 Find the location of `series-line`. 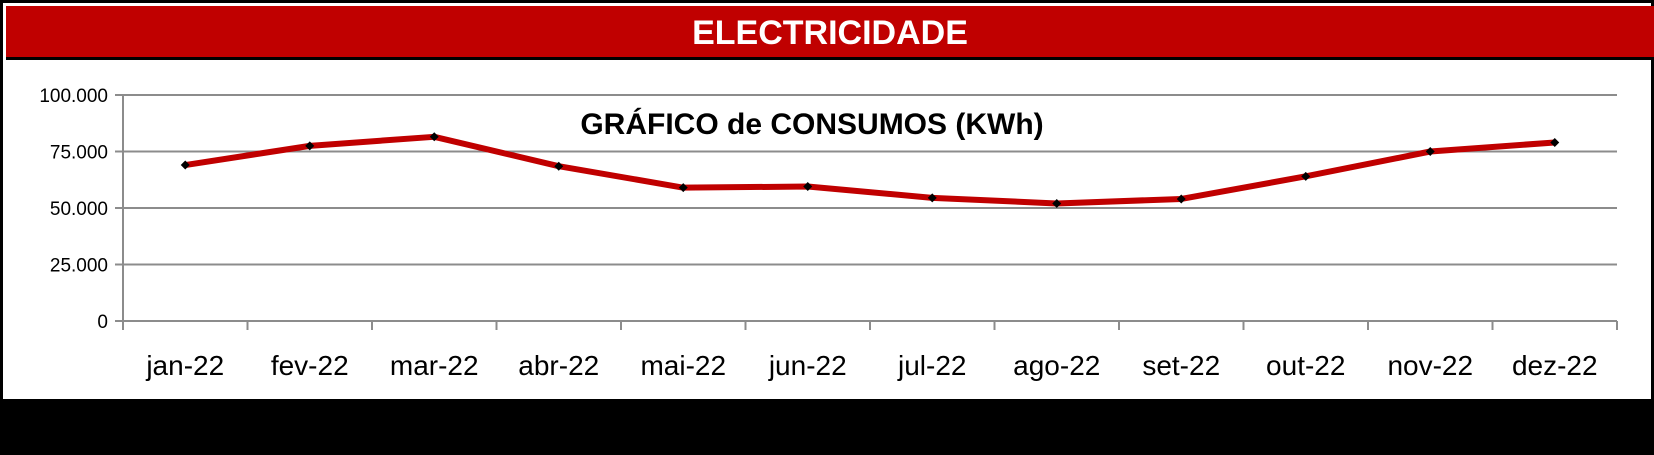

series-line is located at coordinates (870, 170).